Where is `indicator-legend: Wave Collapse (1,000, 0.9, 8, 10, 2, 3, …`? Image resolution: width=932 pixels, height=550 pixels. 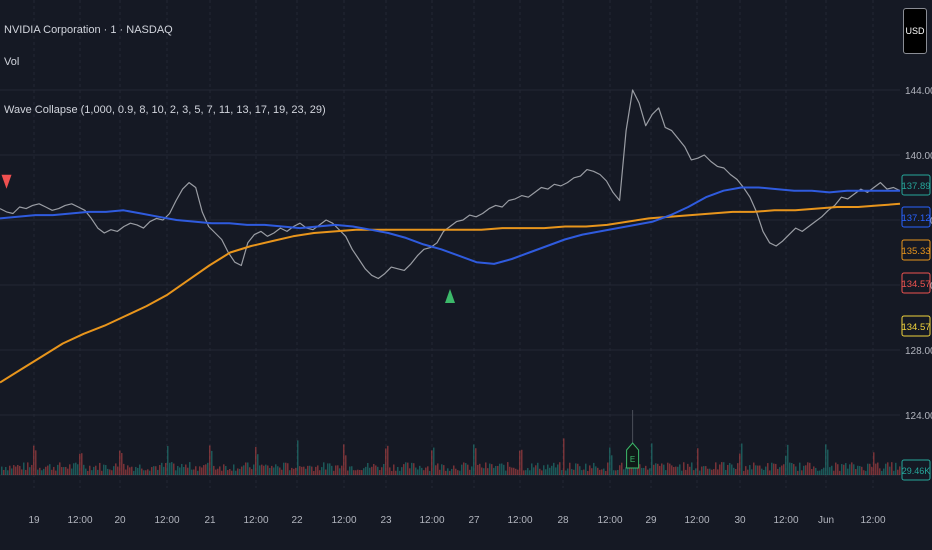 indicator-legend: Wave Collapse (1,000, 0.9, 8, 10, 2, 3, … is located at coordinates (165, 110).